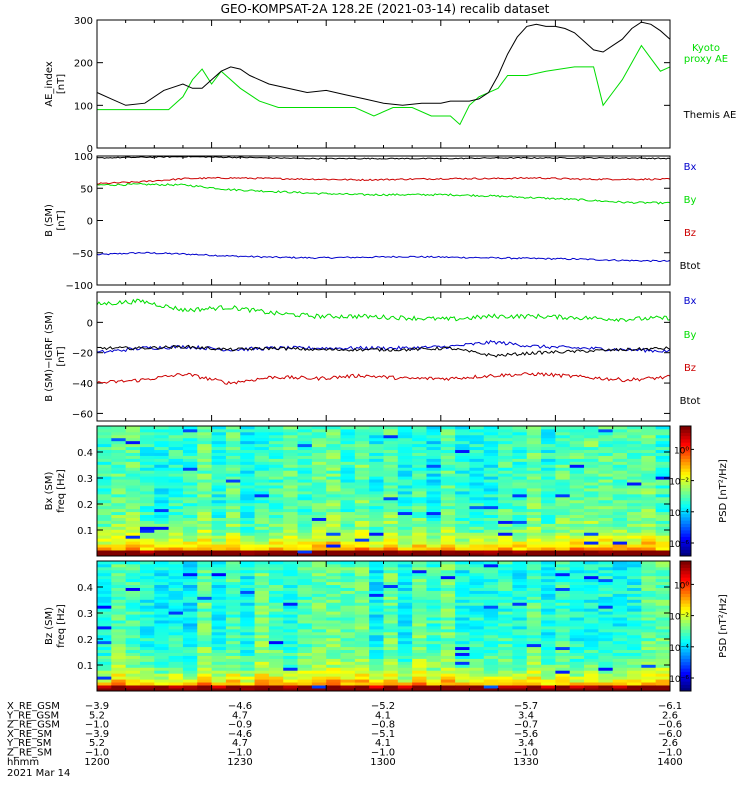 This screenshot has height=804, width=750. I want to click on y-tick-label: 0, so click(90, 149).